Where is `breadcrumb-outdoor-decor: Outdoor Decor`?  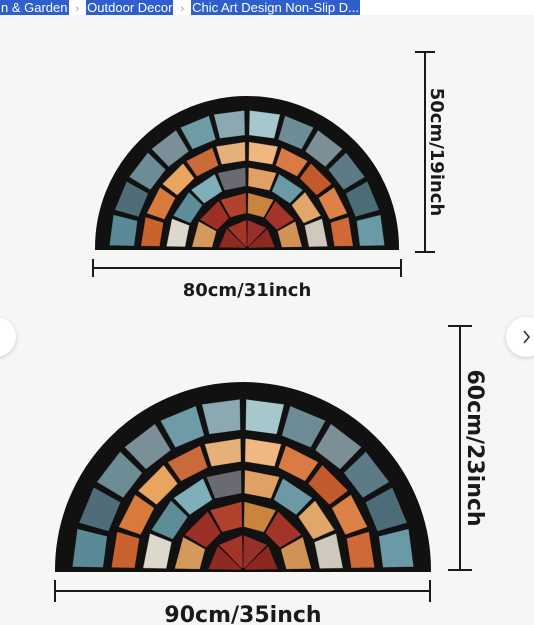 breadcrumb-outdoor-decor: Outdoor Decor is located at coordinates (129, 7).